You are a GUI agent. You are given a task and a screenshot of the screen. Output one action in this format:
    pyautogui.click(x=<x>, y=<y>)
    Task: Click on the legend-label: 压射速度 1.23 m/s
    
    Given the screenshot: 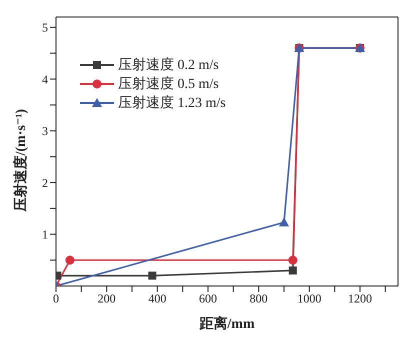 What is the action you would take?
    pyautogui.click(x=172, y=103)
    